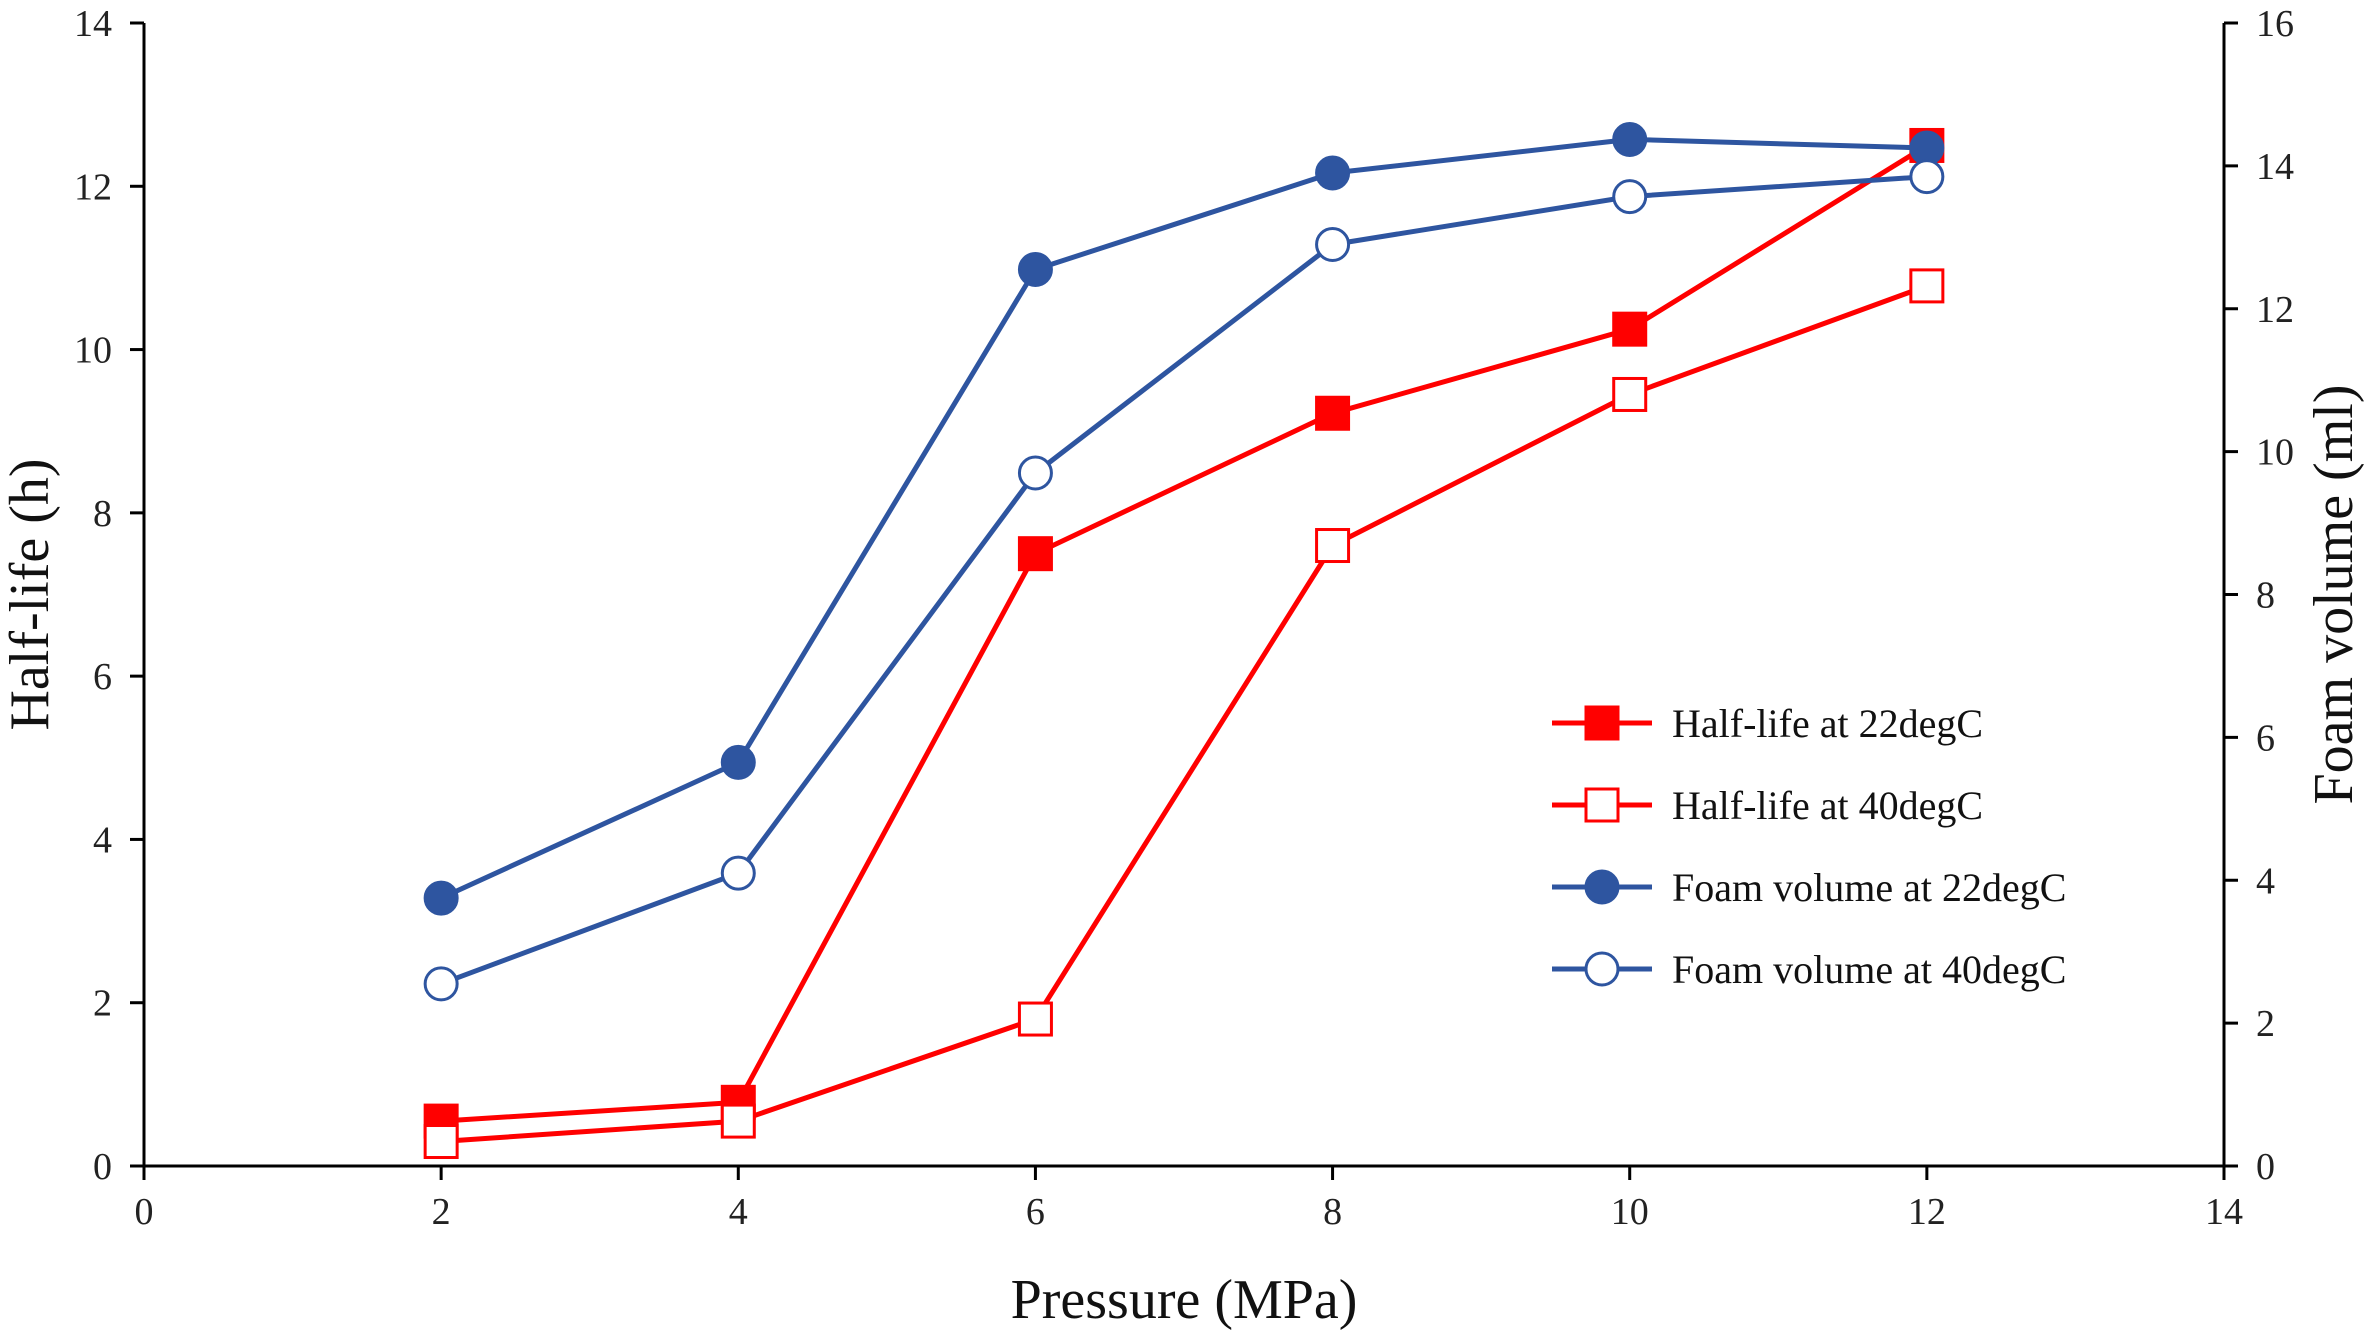  What do you see at coordinates (102, 1004) in the screenshot?
I see `y-left-tick-label: 2` at bounding box center [102, 1004].